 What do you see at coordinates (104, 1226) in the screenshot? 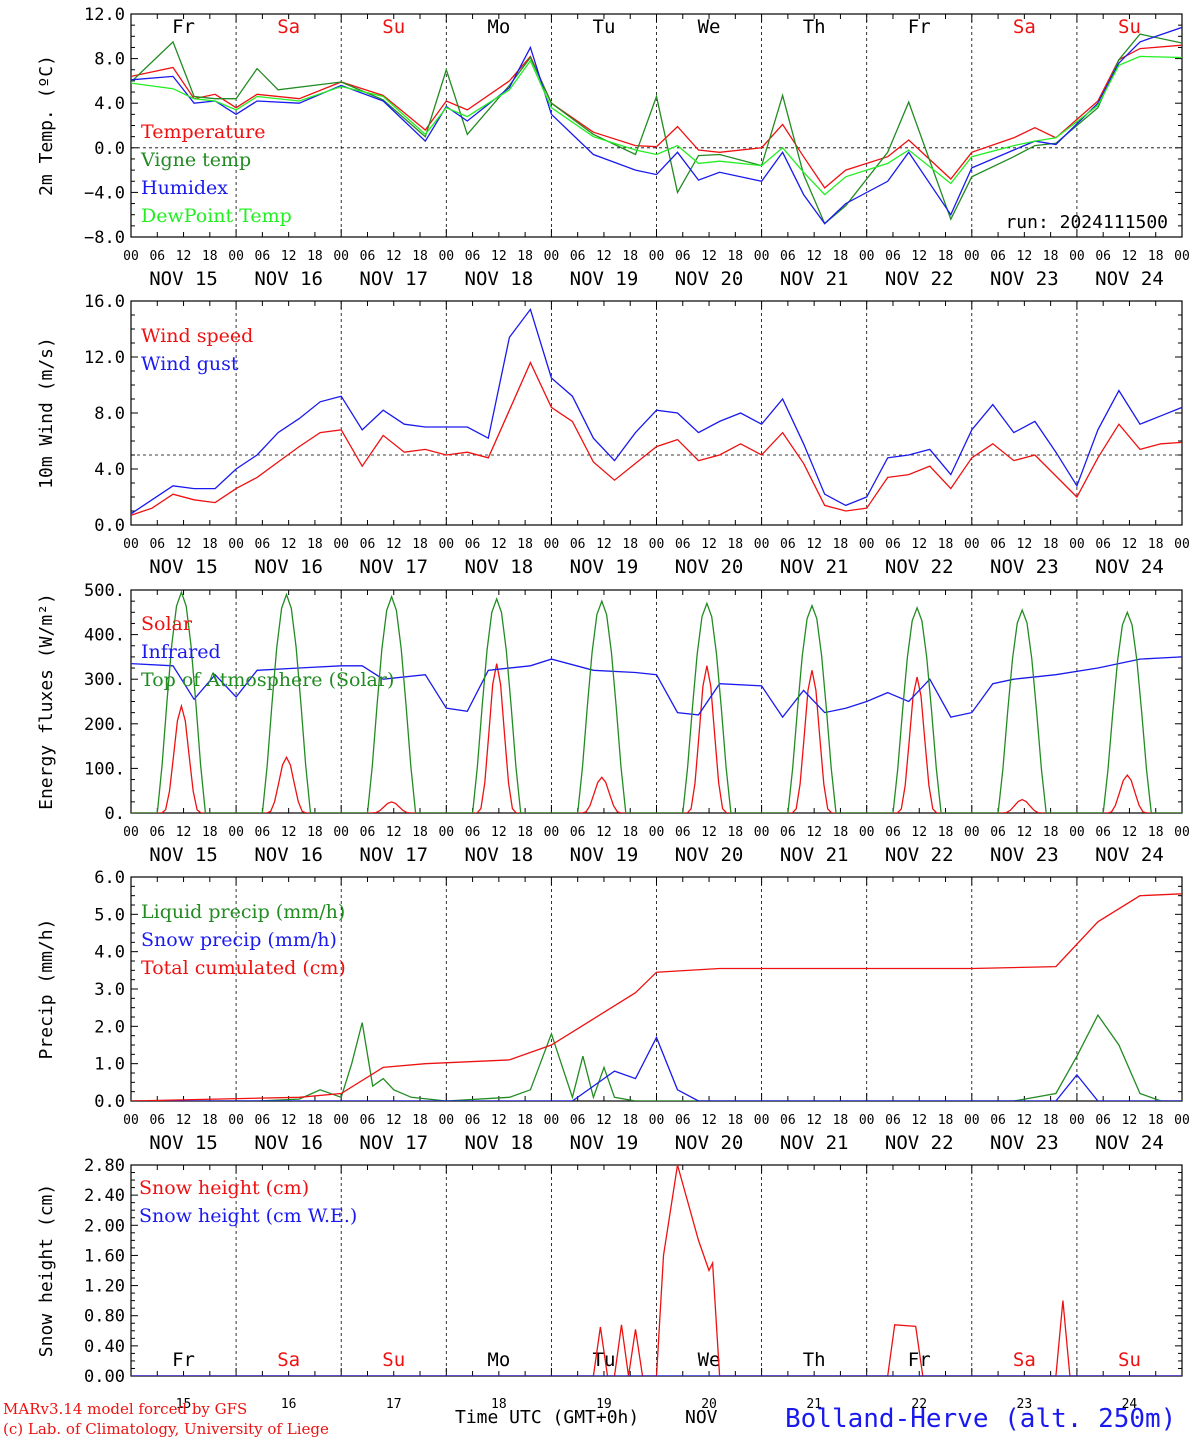
I see `y-tick-label: 2.00` at bounding box center [104, 1226].